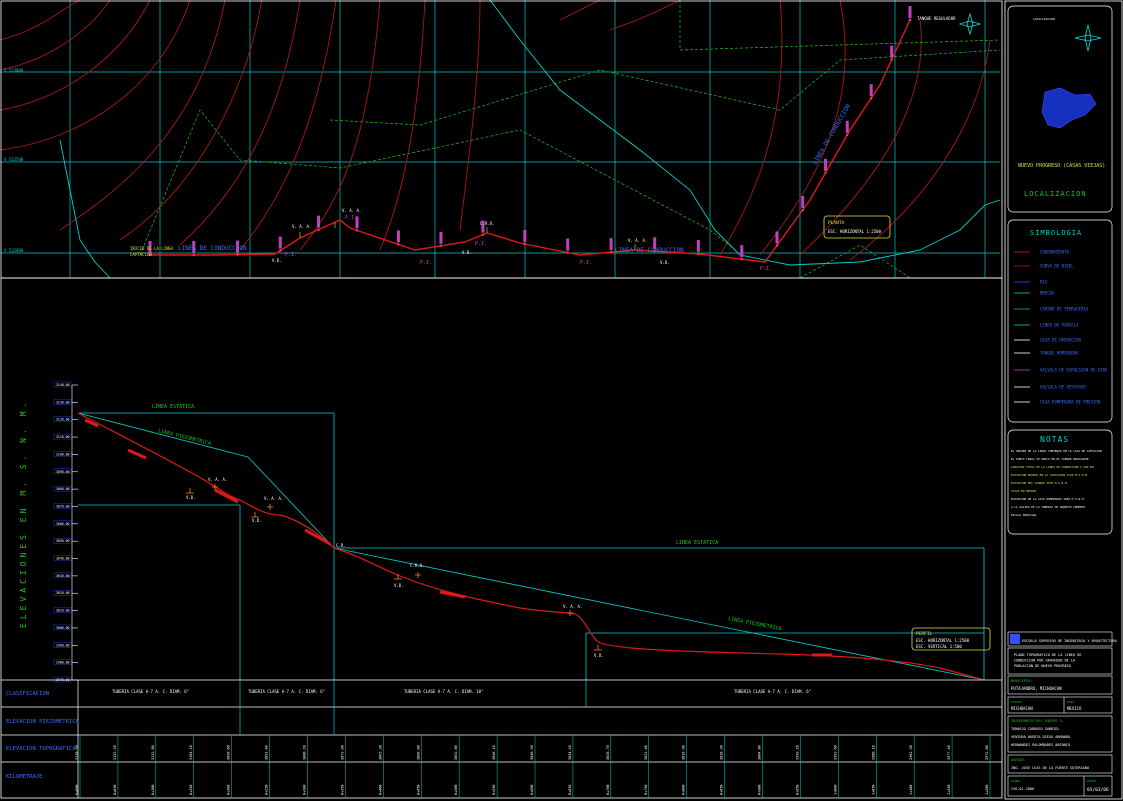  I want to click on pais: MEXICO, so click(1074, 708).